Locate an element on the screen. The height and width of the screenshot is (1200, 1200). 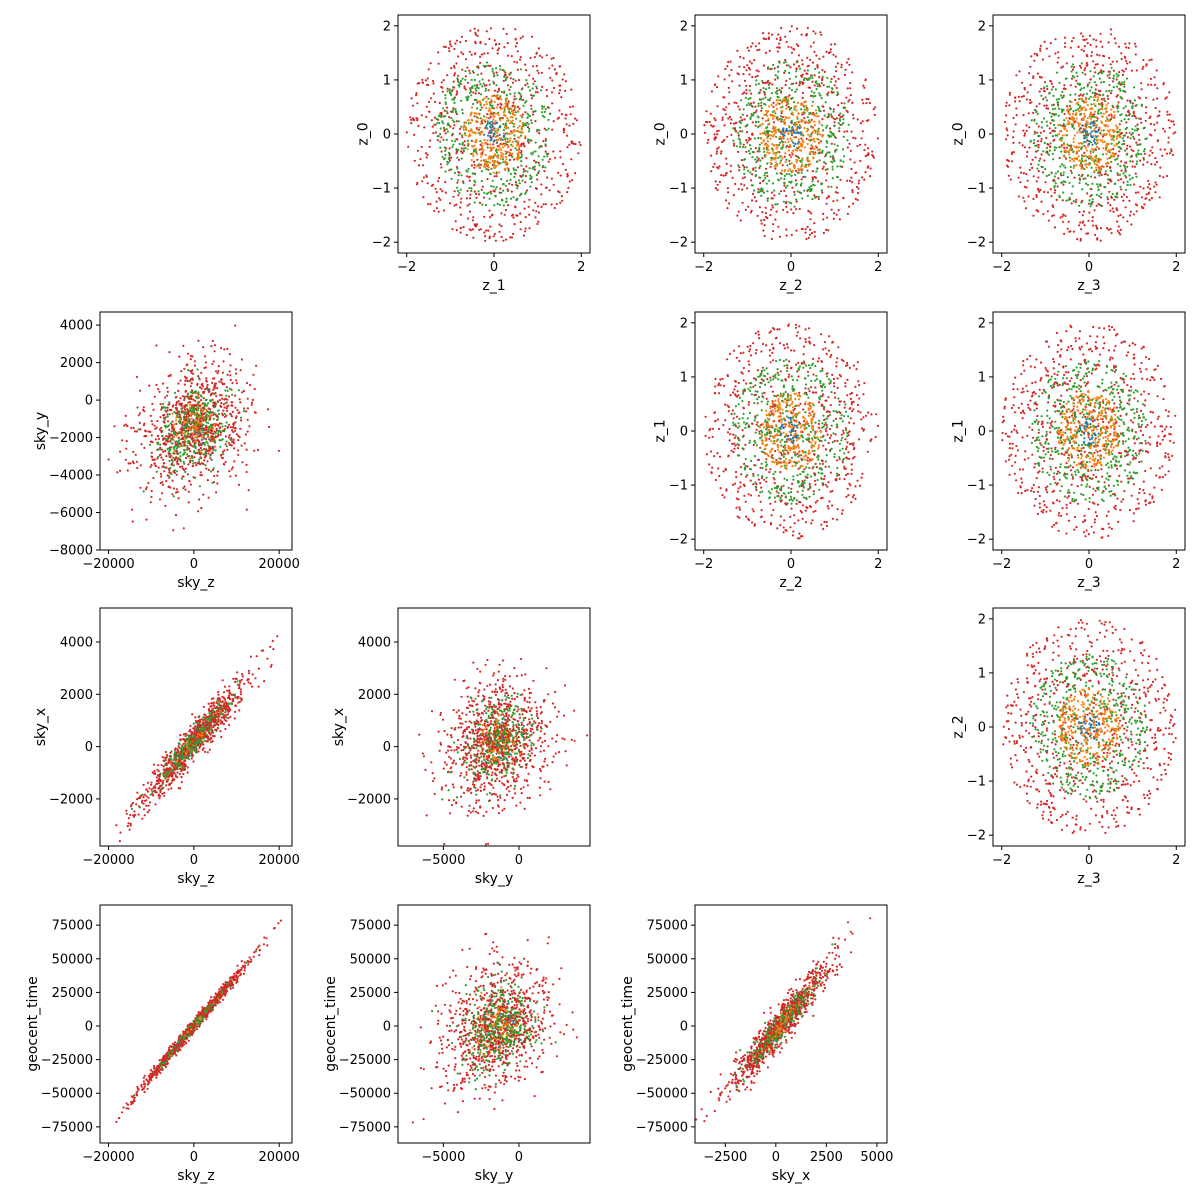
y-tick-label: 1 is located at coordinates (684, 80).